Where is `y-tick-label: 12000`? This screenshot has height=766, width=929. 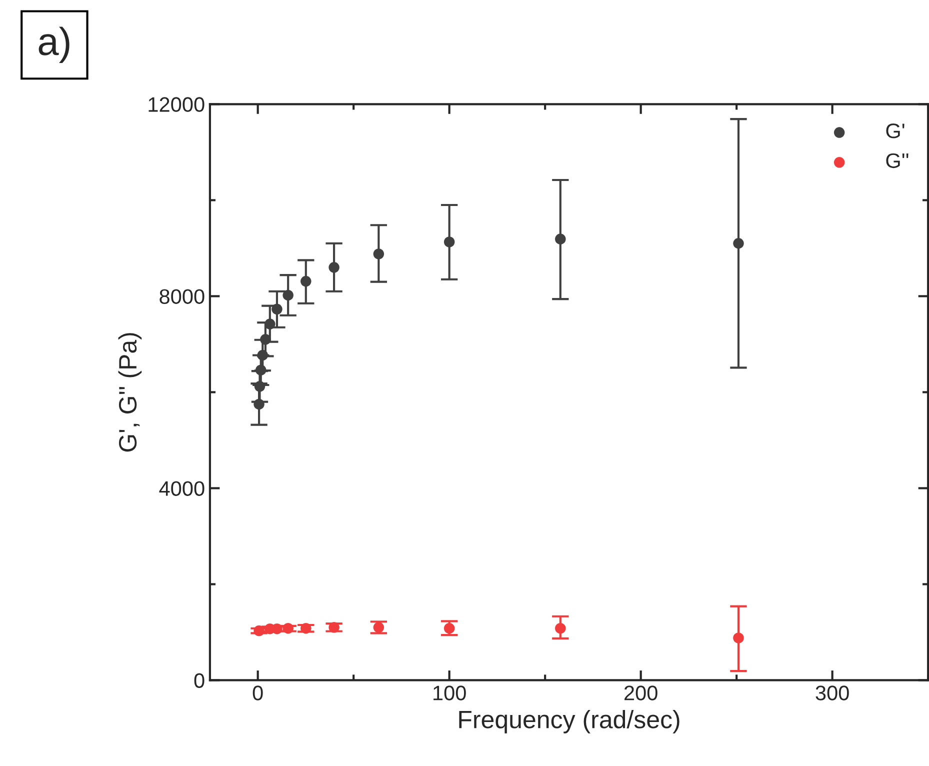
y-tick-label: 12000 is located at coordinates (176, 104).